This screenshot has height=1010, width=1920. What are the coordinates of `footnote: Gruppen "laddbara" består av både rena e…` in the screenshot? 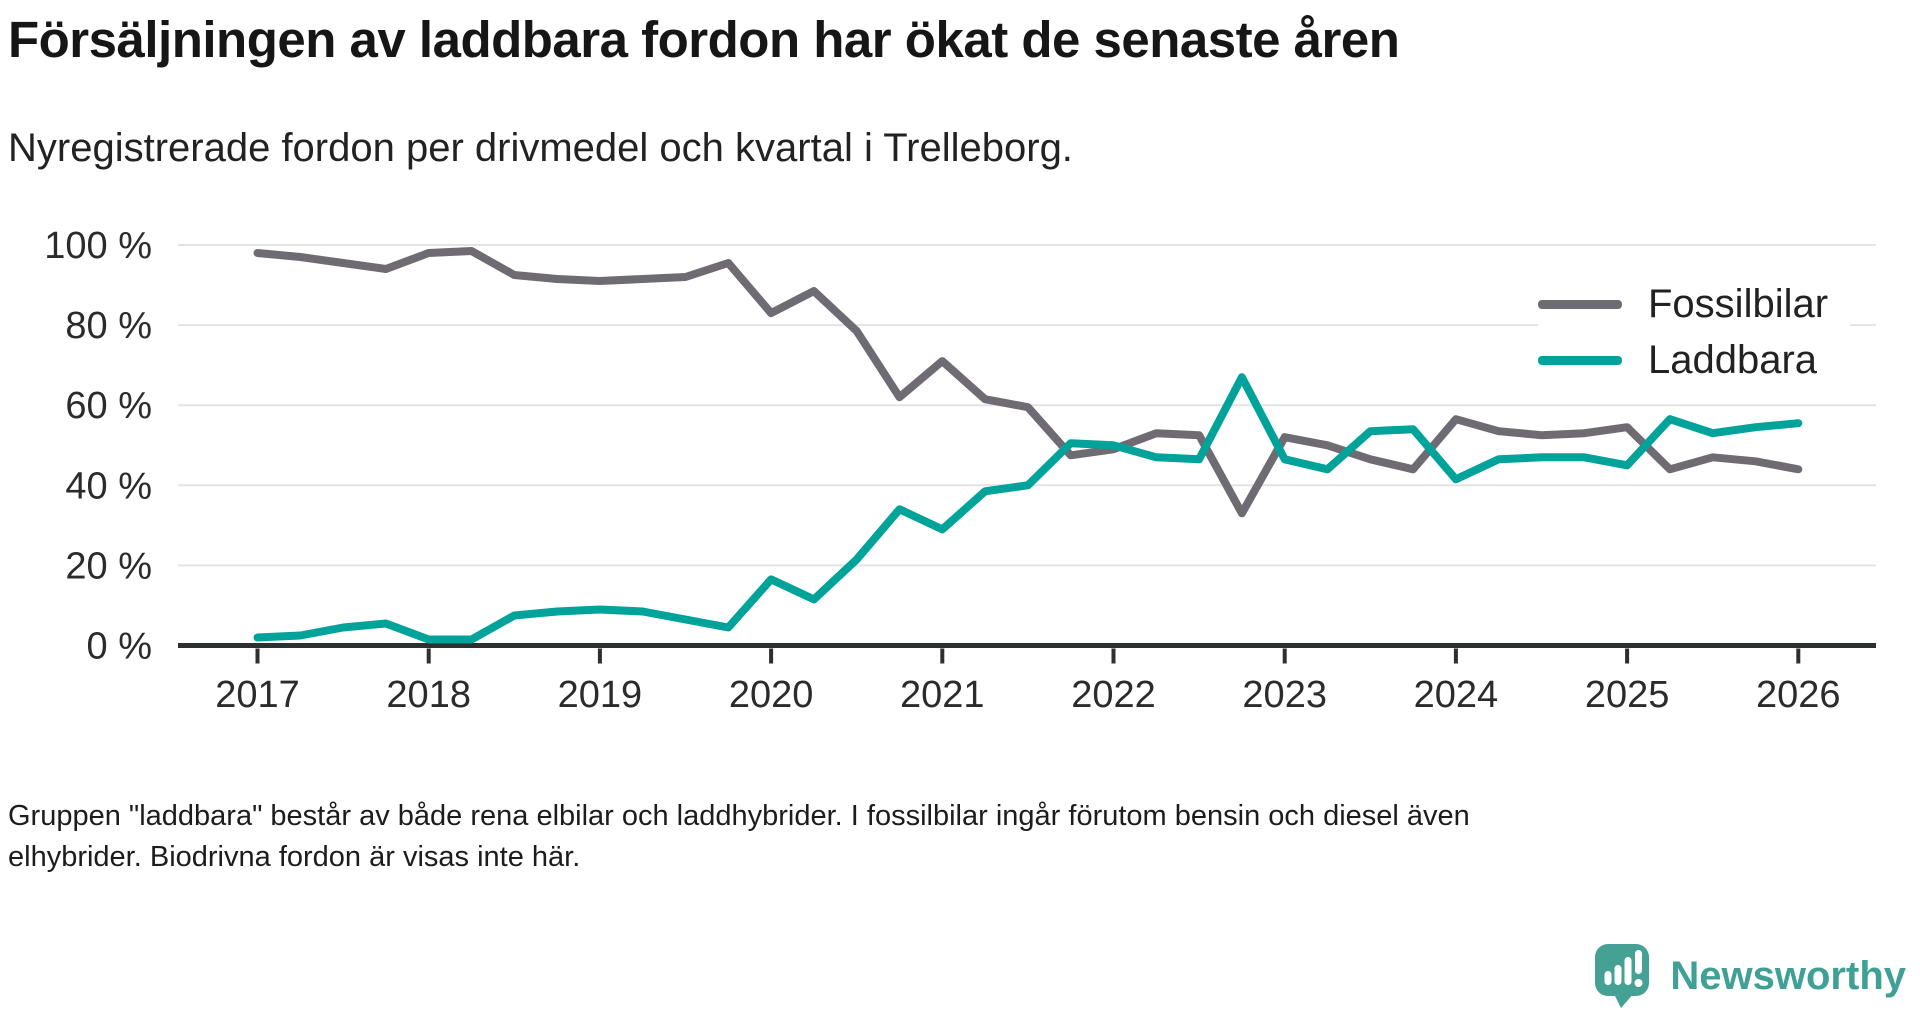 It's located at (739, 837).